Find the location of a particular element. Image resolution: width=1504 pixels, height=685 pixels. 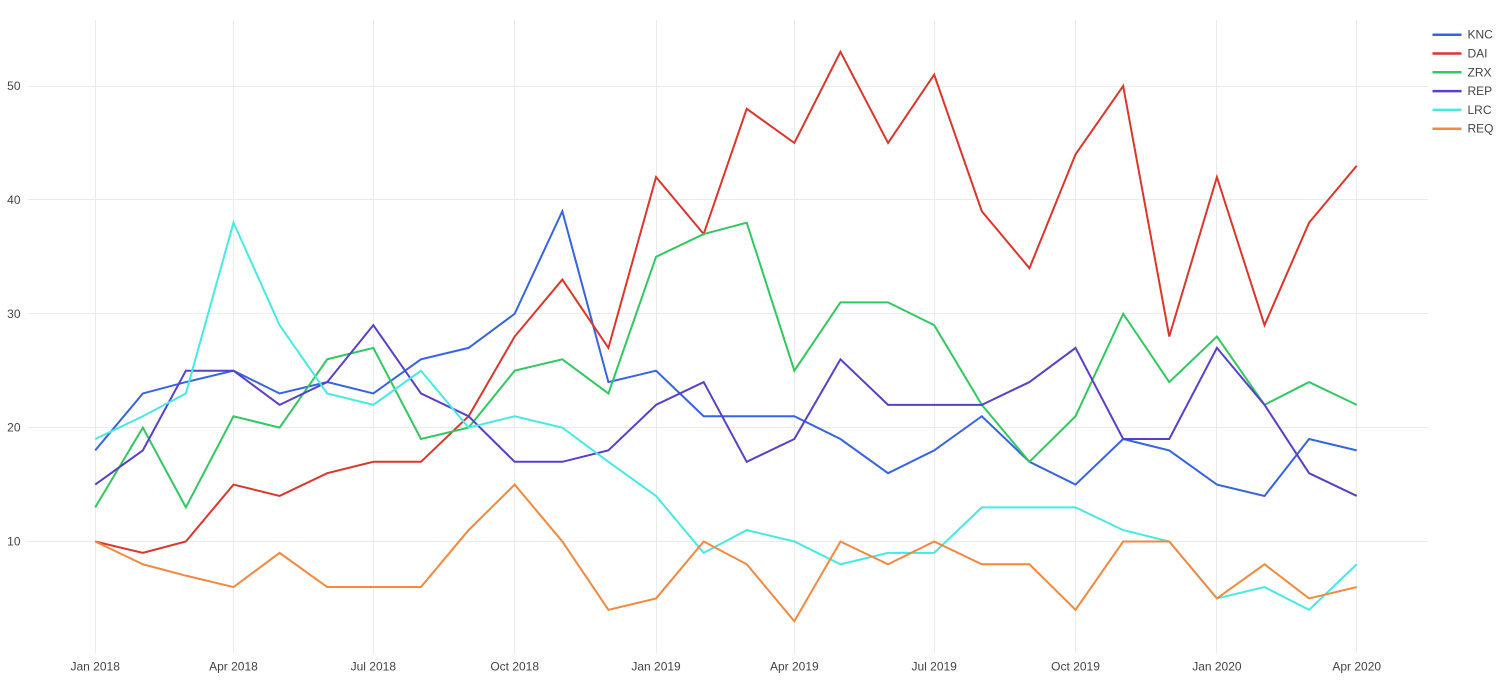

svg-text: 20 is located at coordinates (14, 428).